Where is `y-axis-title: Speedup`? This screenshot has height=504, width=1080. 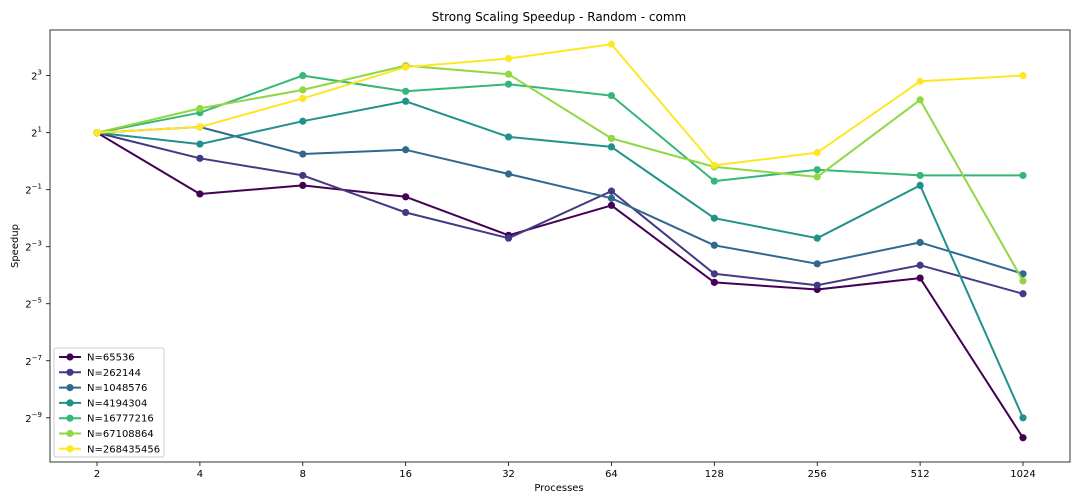
y-axis-title: Speedup is located at coordinates (15, 246).